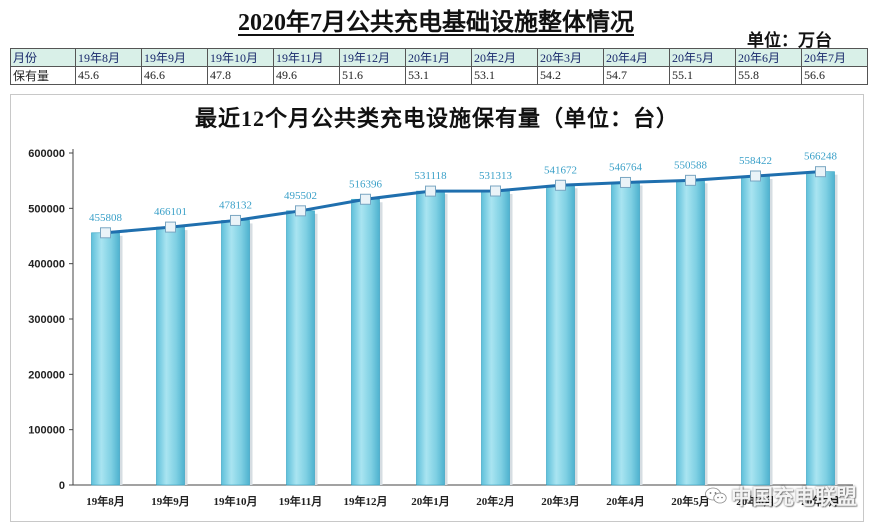  What do you see at coordinates (46, 154) in the screenshot?
I see `y-tick-label: 600000` at bounding box center [46, 154].